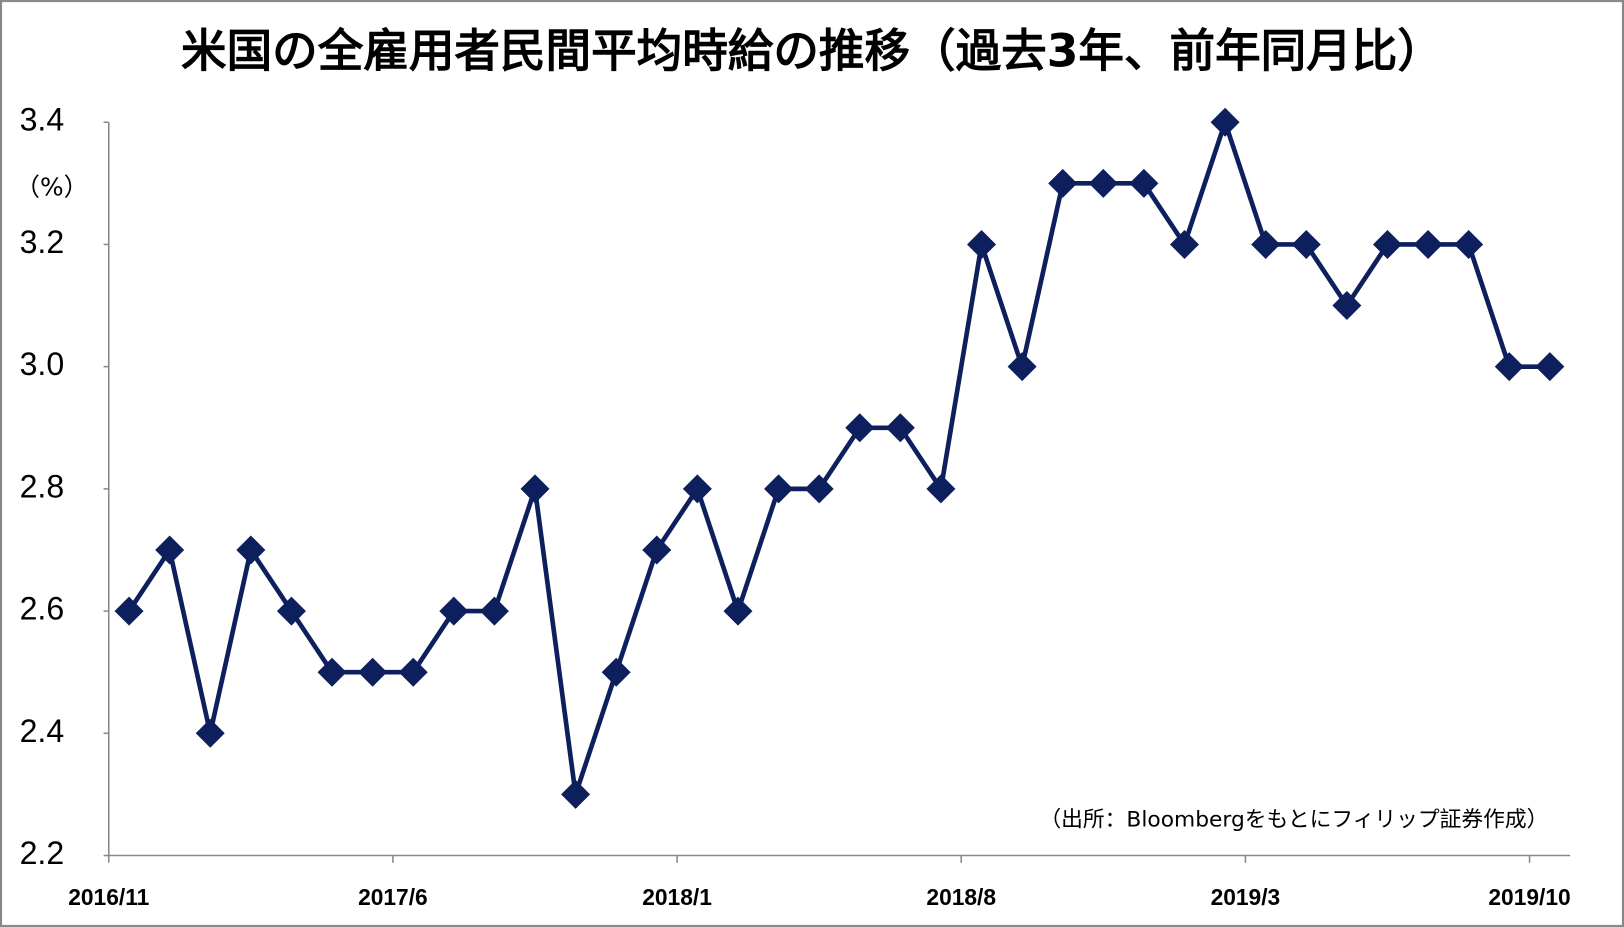 This screenshot has height=927, width=1624. What do you see at coordinates (677, 897) in the screenshot?
I see `x-tick-label: 2018/1` at bounding box center [677, 897].